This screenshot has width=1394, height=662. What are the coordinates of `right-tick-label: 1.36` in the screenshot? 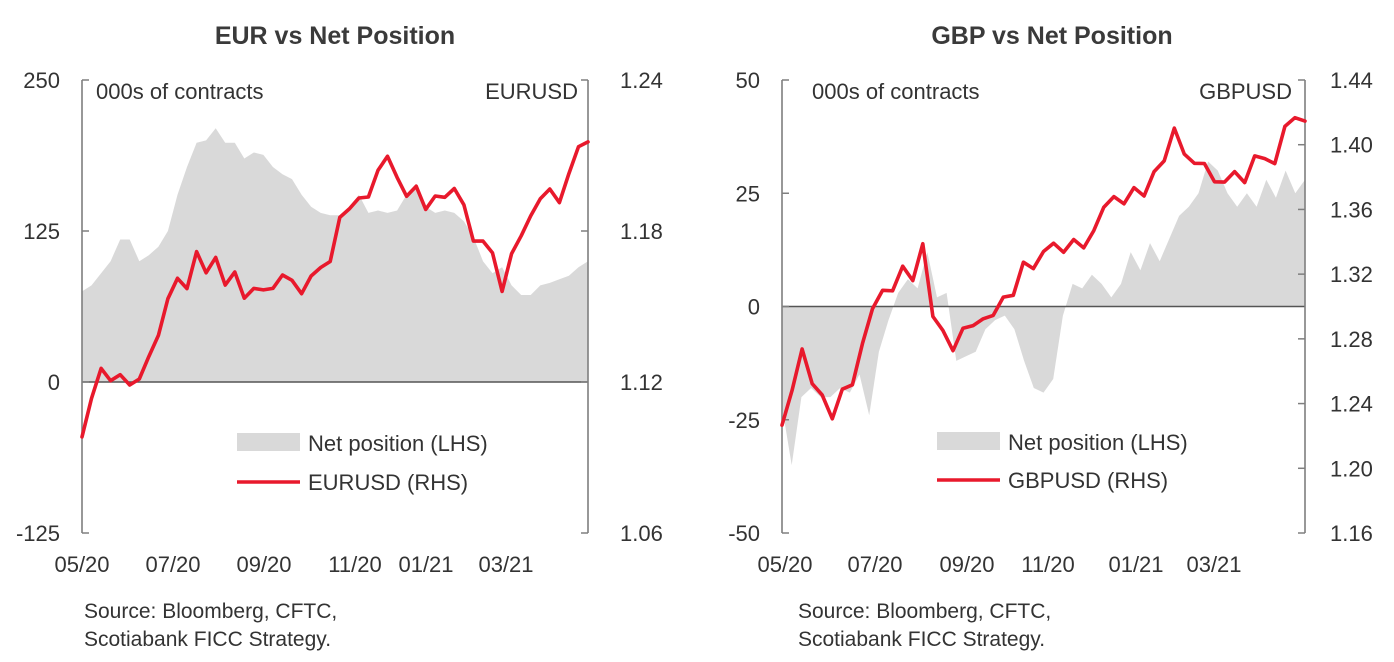 It's located at (1351, 209).